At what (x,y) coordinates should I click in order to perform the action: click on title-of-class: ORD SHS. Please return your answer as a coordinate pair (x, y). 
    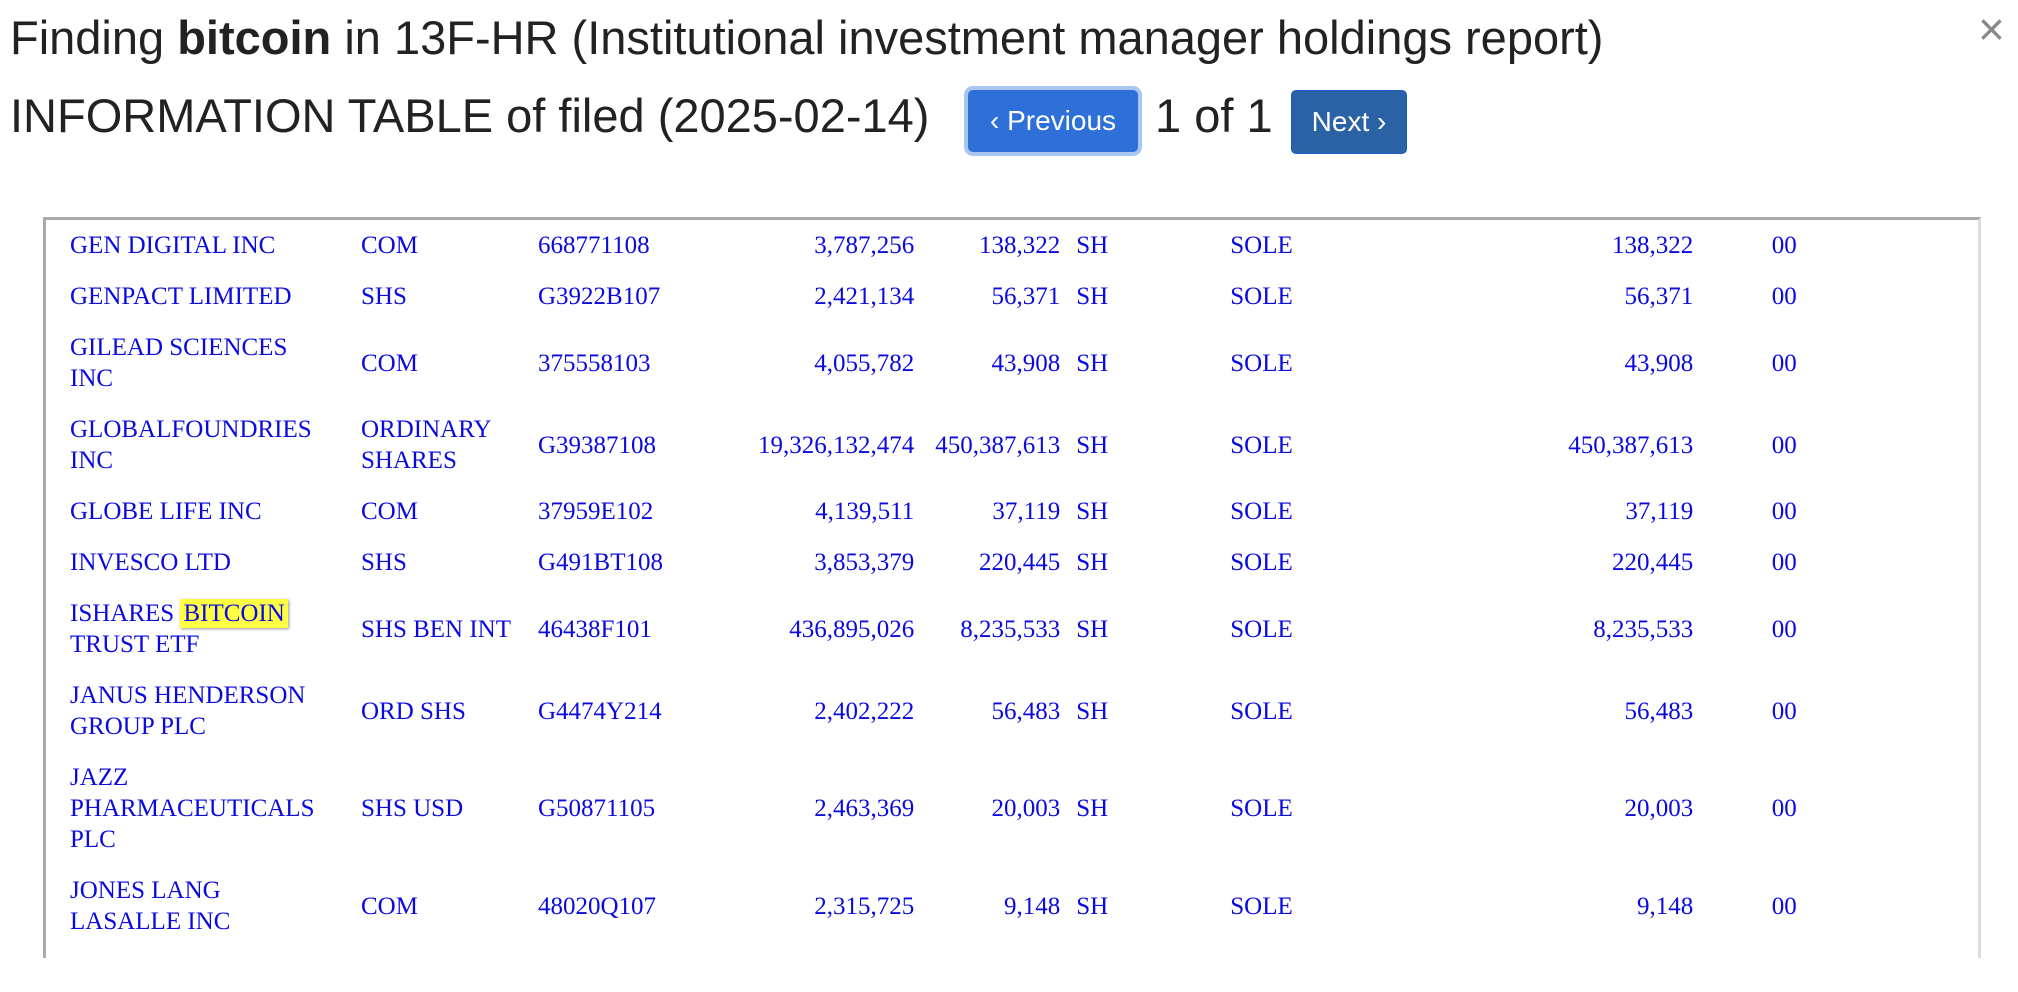
    Looking at the image, I should click on (449, 711).